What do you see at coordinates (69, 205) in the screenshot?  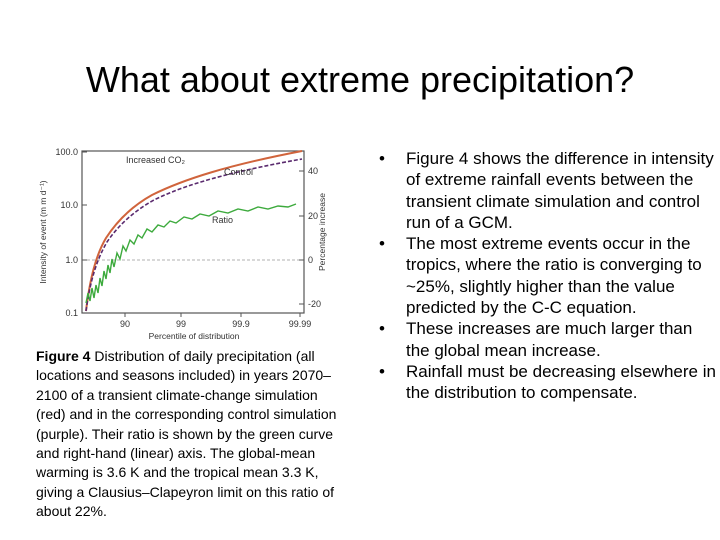 I see `left-tick-label: 10.0` at bounding box center [69, 205].